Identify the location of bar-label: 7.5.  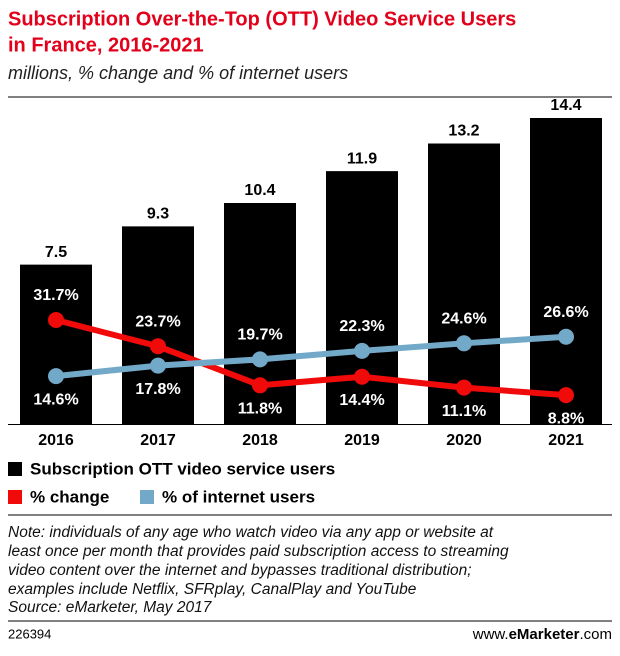
(56, 252).